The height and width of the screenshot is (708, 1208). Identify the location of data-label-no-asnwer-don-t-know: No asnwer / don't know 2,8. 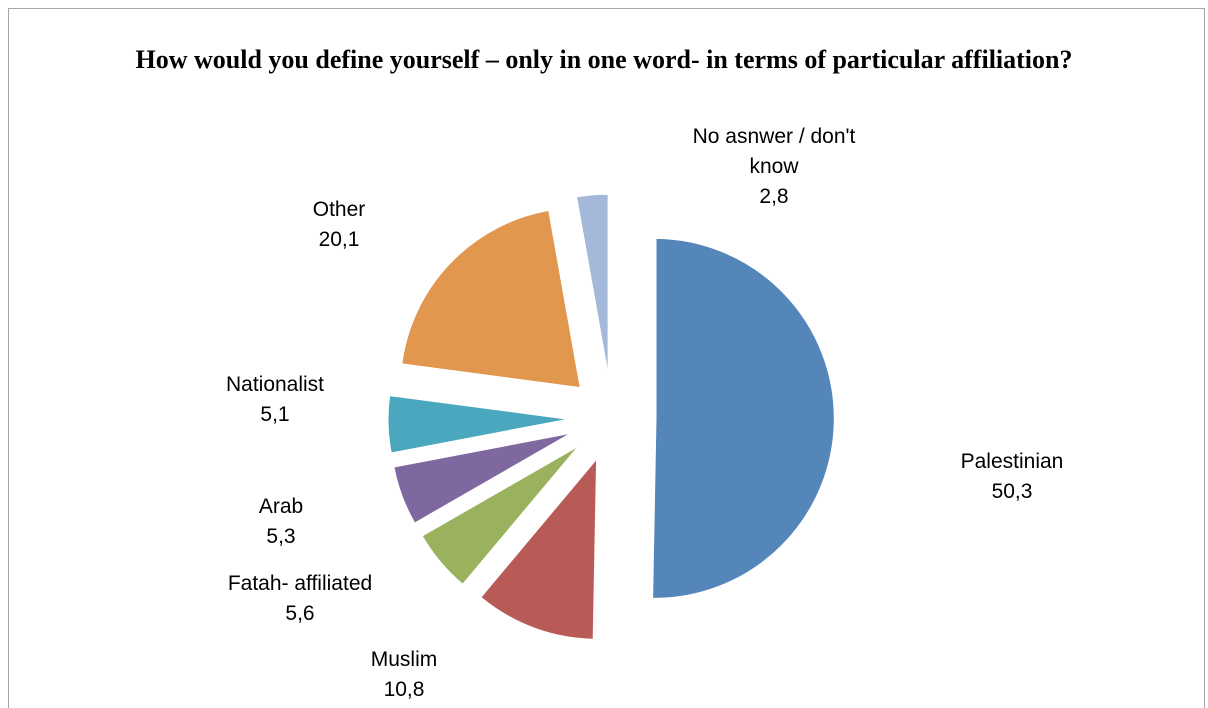
(774, 166).